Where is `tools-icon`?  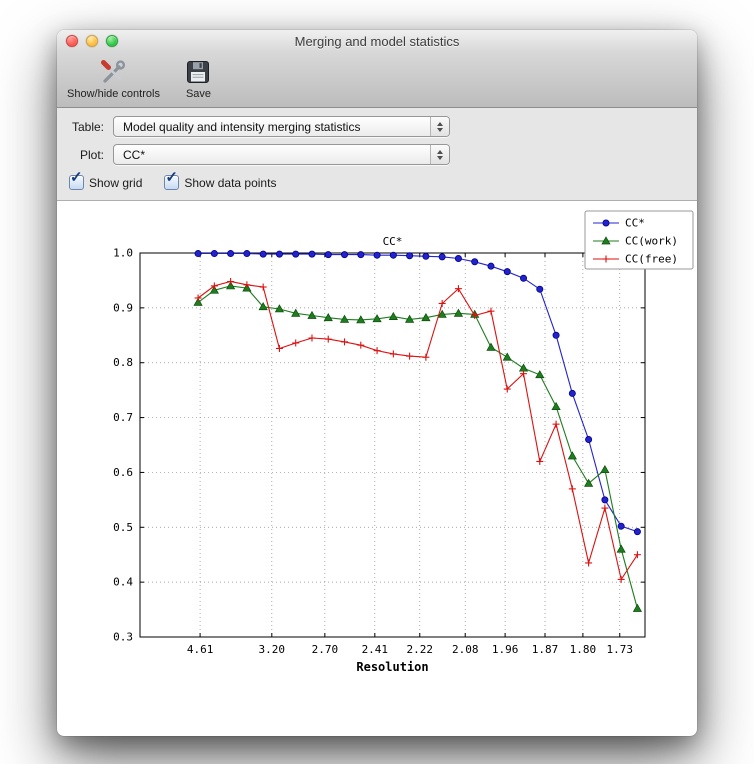 tools-icon is located at coordinates (113, 72).